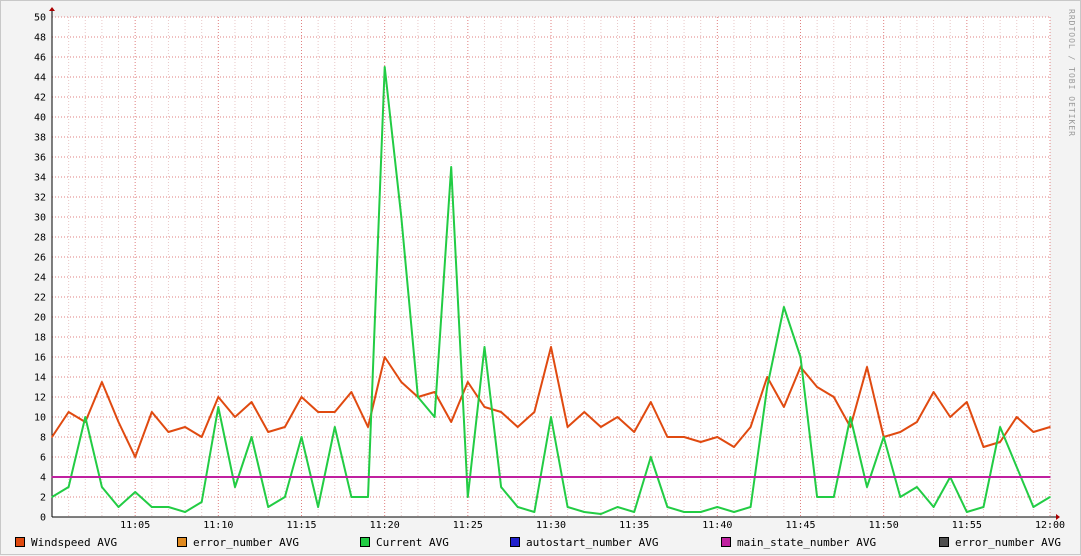 The width and height of the screenshot is (1081, 556). What do you see at coordinates (43, 438) in the screenshot?
I see `y-tick-label: 8` at bounding box center [43, 438].